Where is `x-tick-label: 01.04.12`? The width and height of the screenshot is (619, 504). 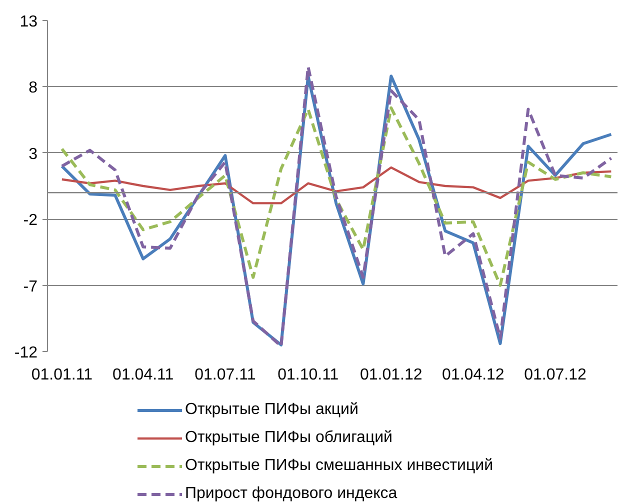 x-tick-label: 01.04.12 is located at coordinates (473, 375).